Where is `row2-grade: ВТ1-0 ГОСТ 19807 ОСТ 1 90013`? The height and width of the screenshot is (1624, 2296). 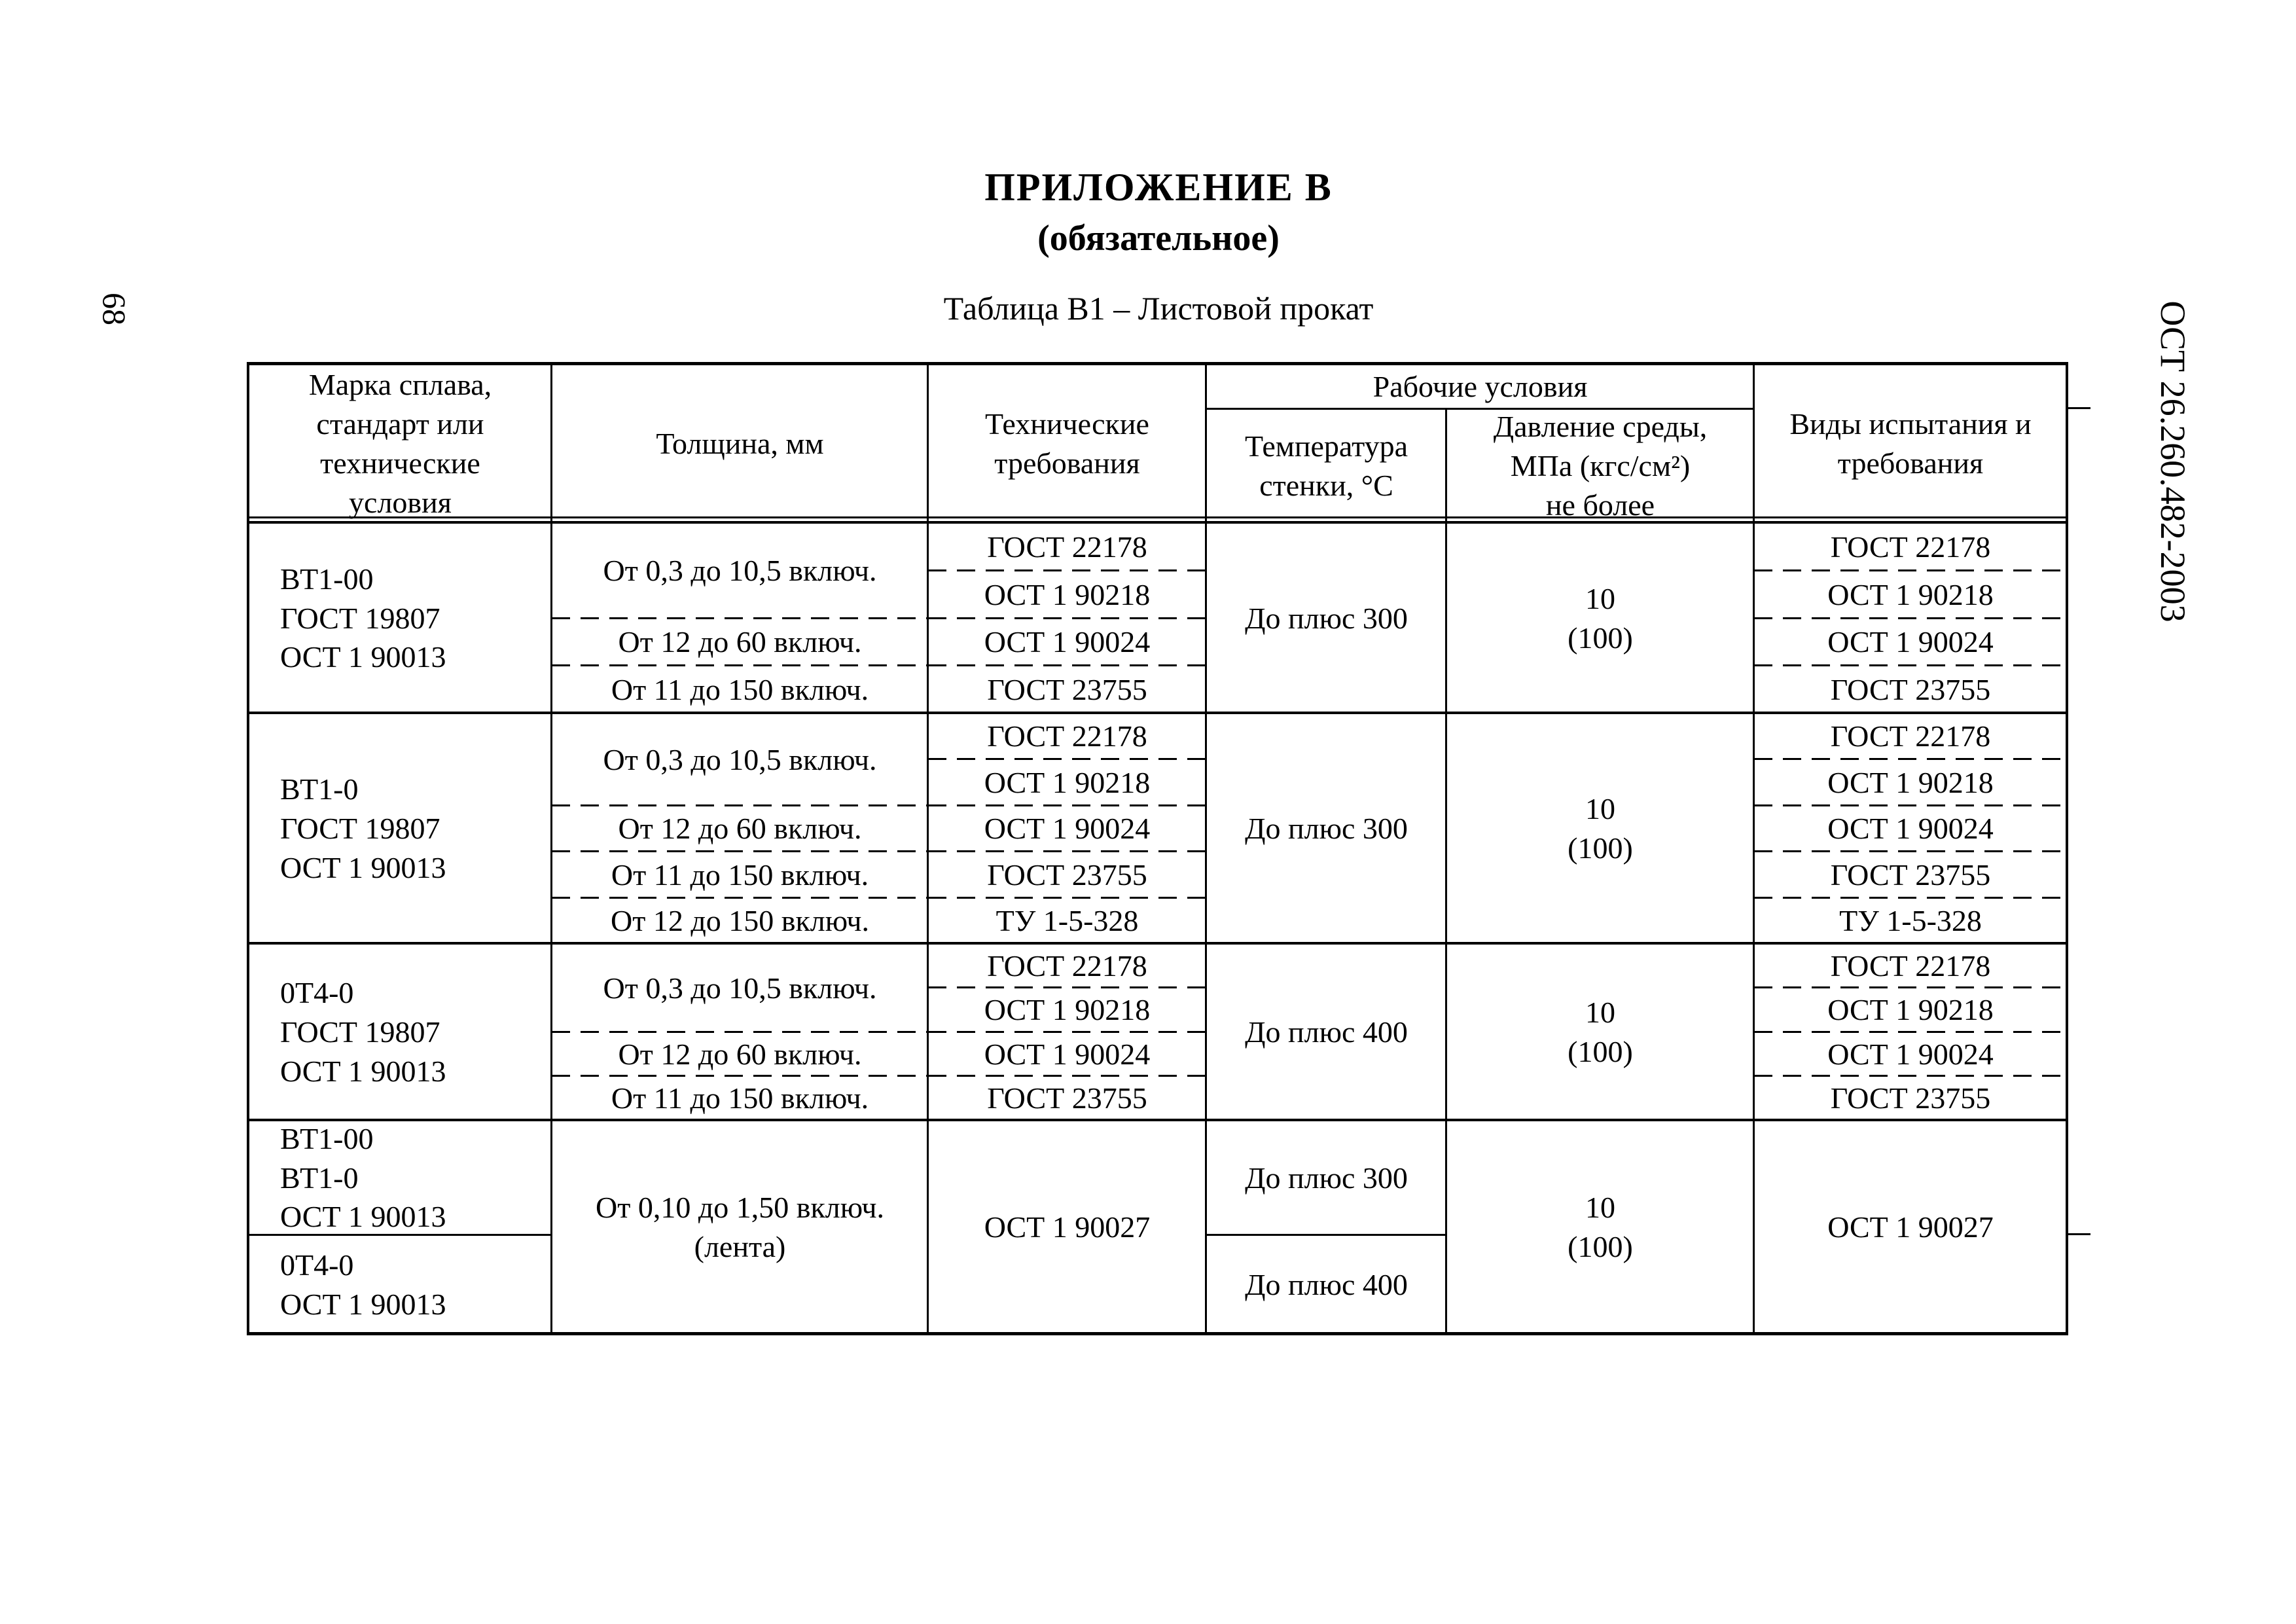
row2-grade: ВТ1-0 ГОСТ 19807 ОСТ 1 90013 is located at coordinates (363, 828).